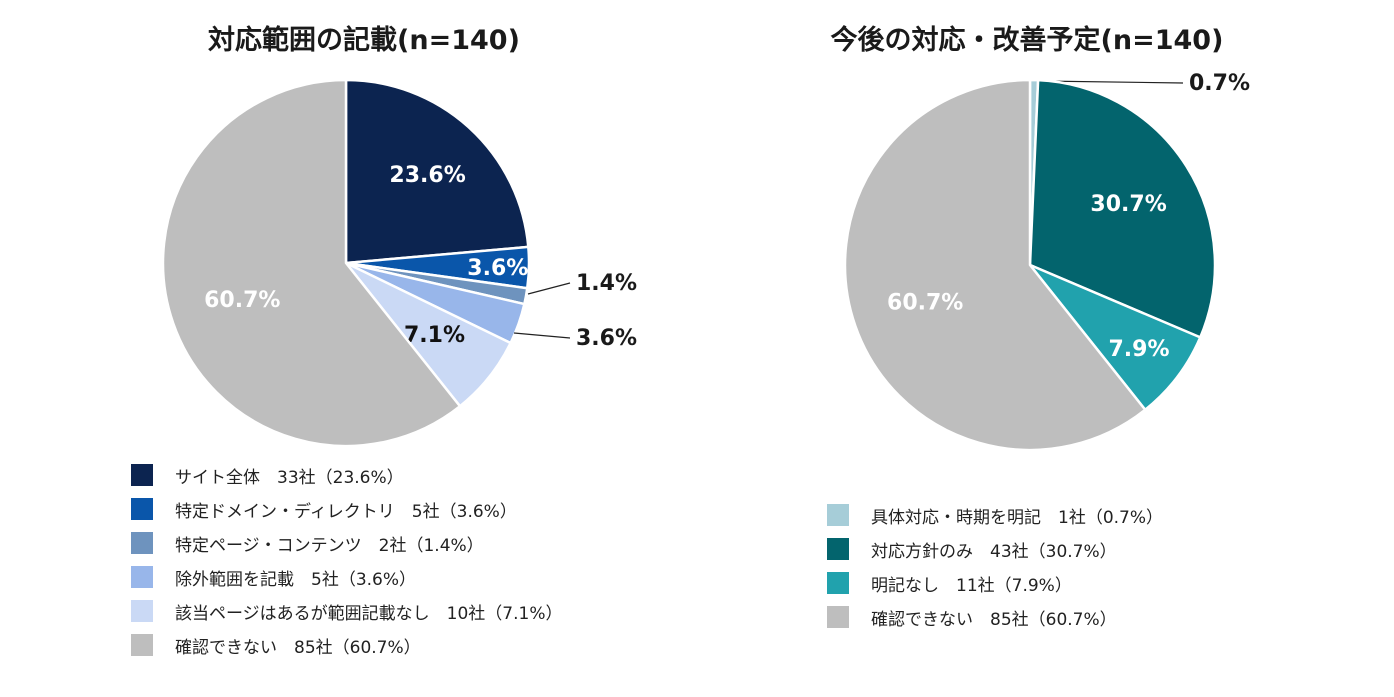 This screenshot has width=1394, height=697. What do you see at coordinates (1017, 517) in the screenshot?
I see `legend-1-label-0: 具体対応・時期を明記 1社（0.7%）` at bounding box center [1017, 517].